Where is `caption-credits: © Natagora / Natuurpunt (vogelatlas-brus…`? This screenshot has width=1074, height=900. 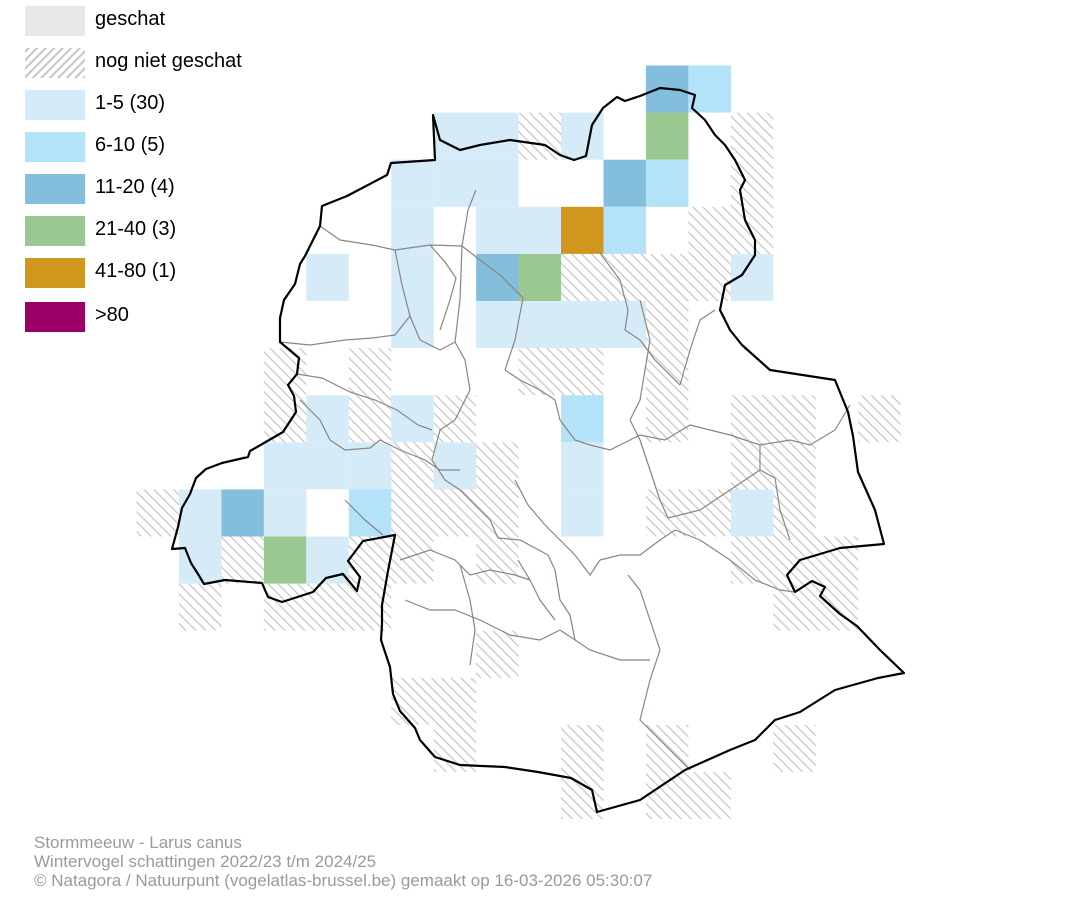 caption-credits: © Natagora / Natuurpunt (vogelatlas-brus… is located at coordinates (343, 880).